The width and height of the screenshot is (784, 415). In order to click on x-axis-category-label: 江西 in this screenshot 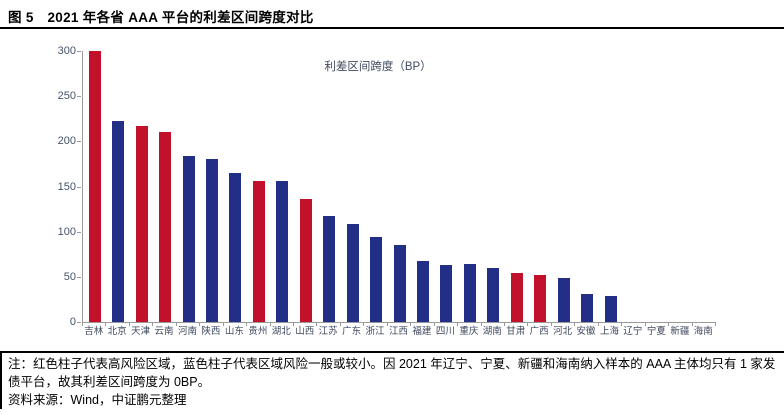, I will do `click(398, 331)`.